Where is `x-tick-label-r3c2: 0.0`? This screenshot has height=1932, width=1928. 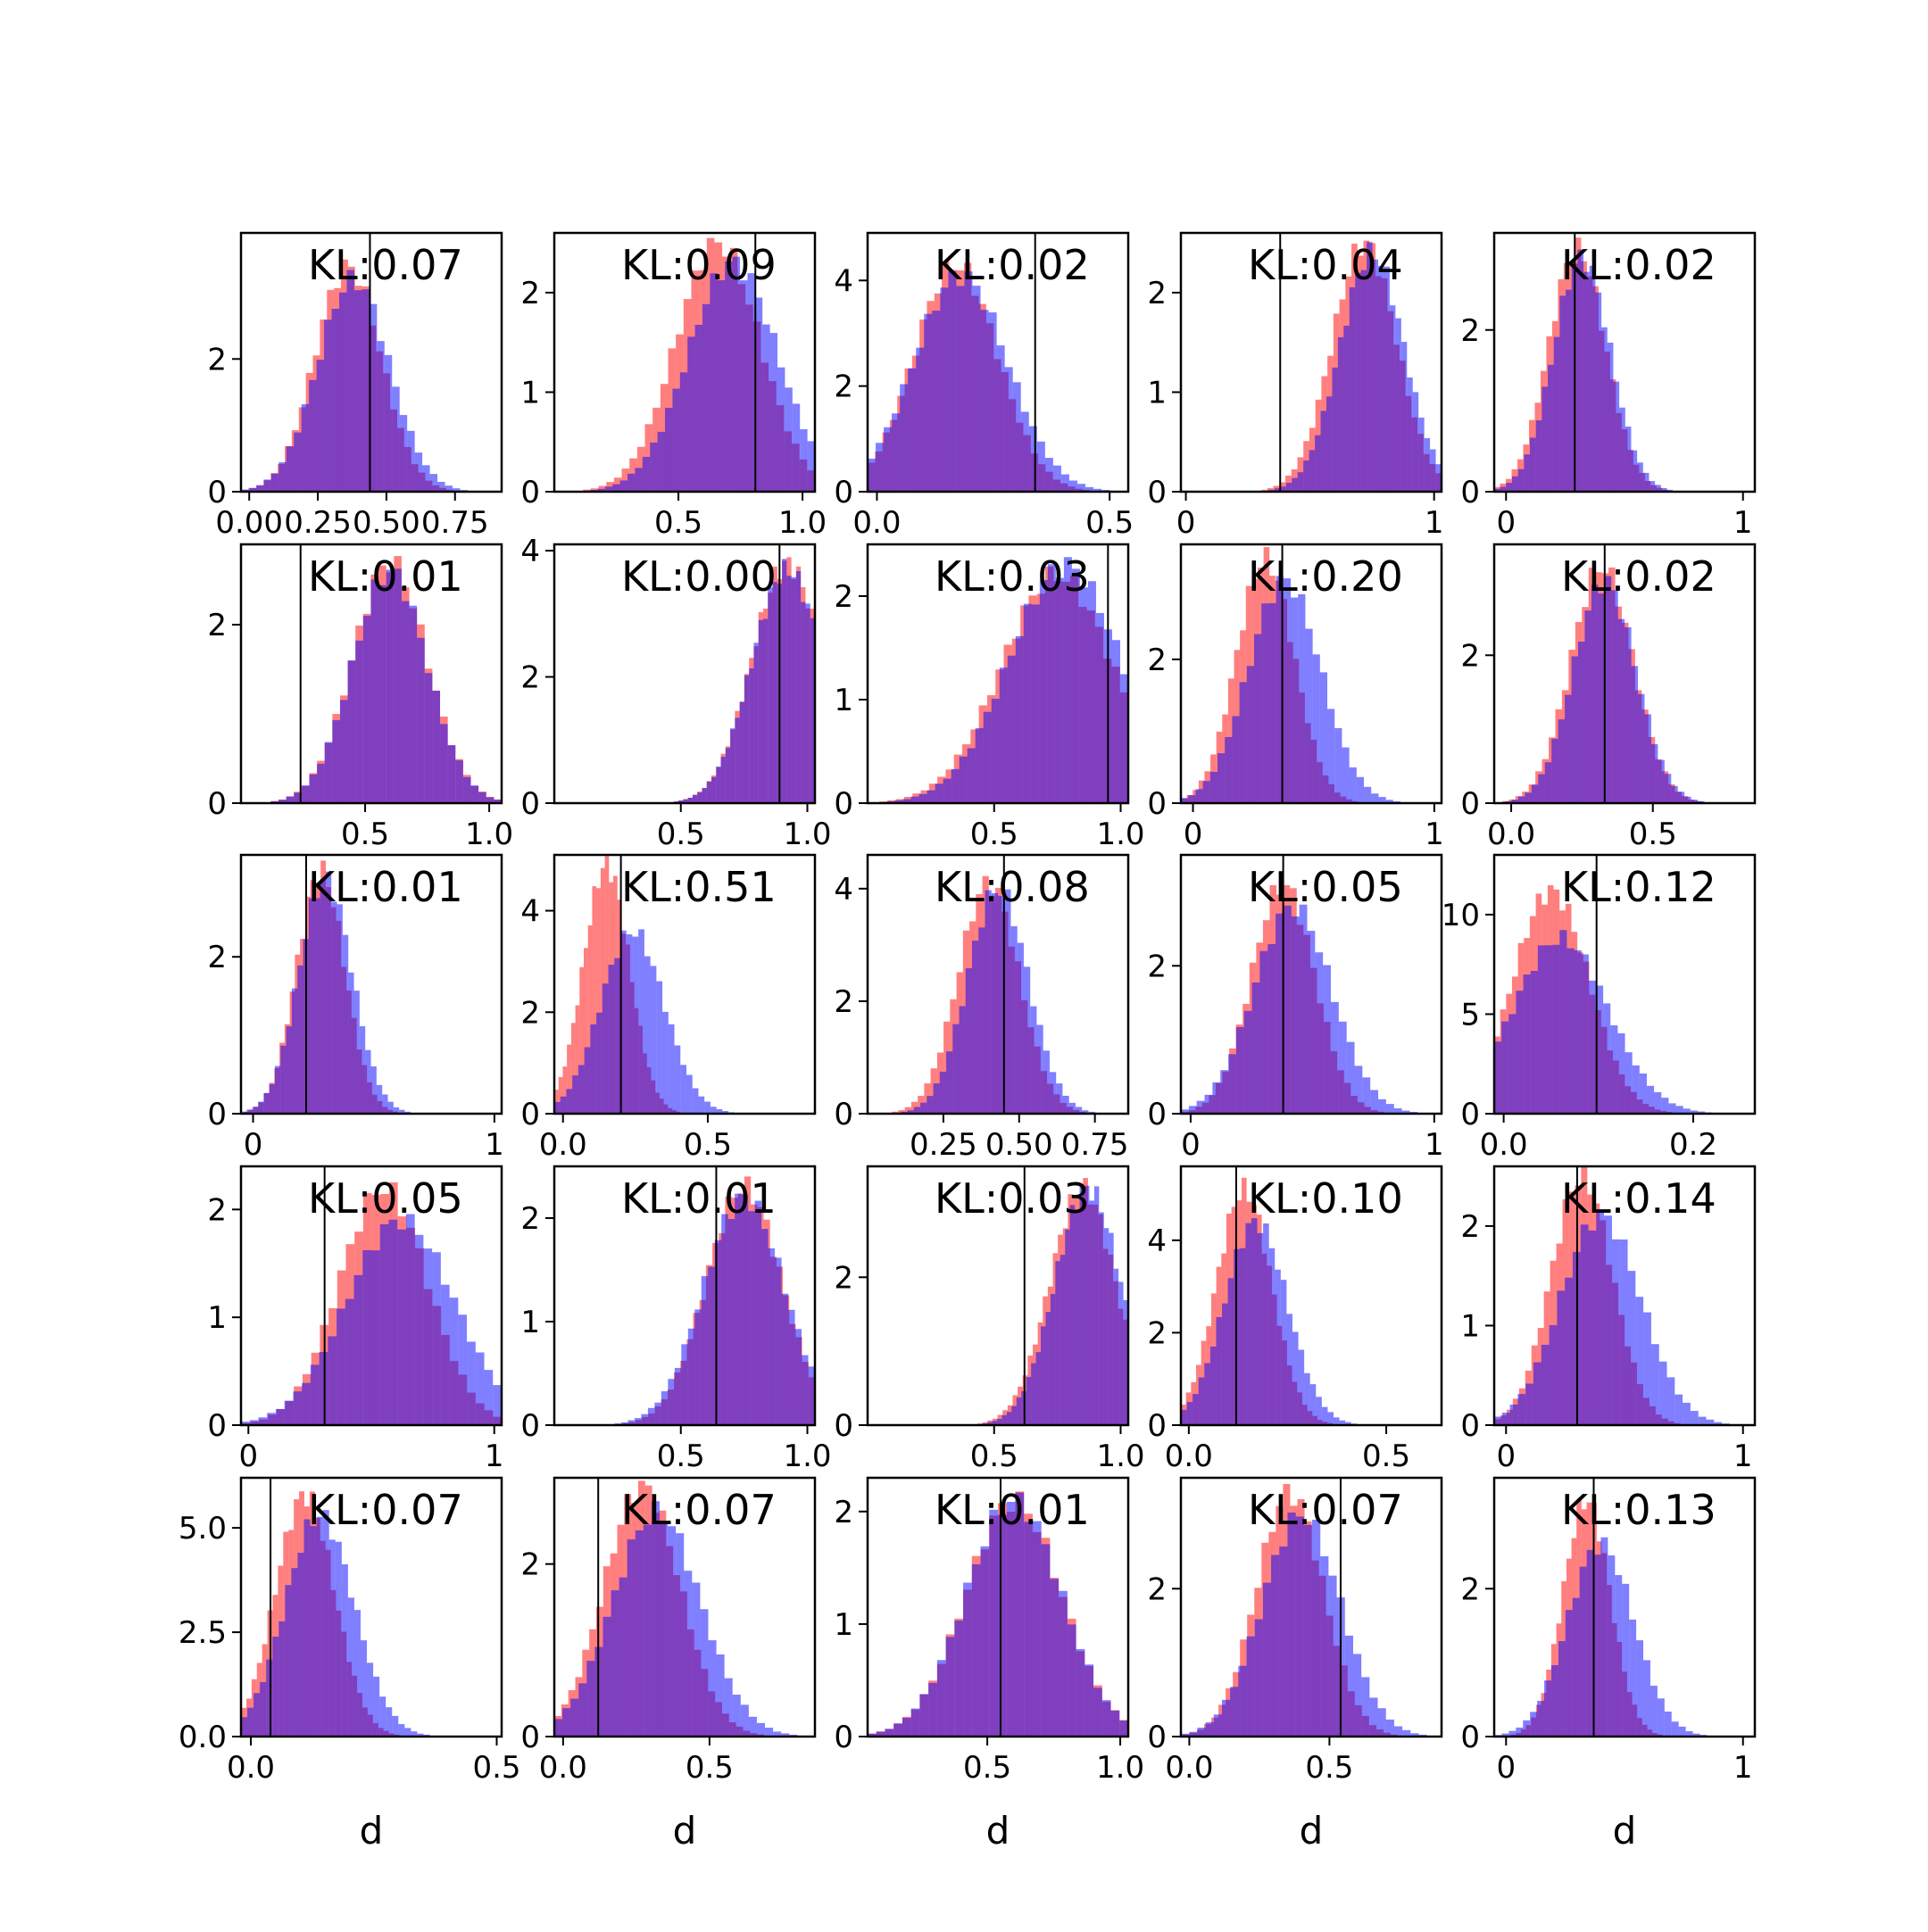
x-tick-label-r3c2: 0.0 is located at coordinates (563, 1145).